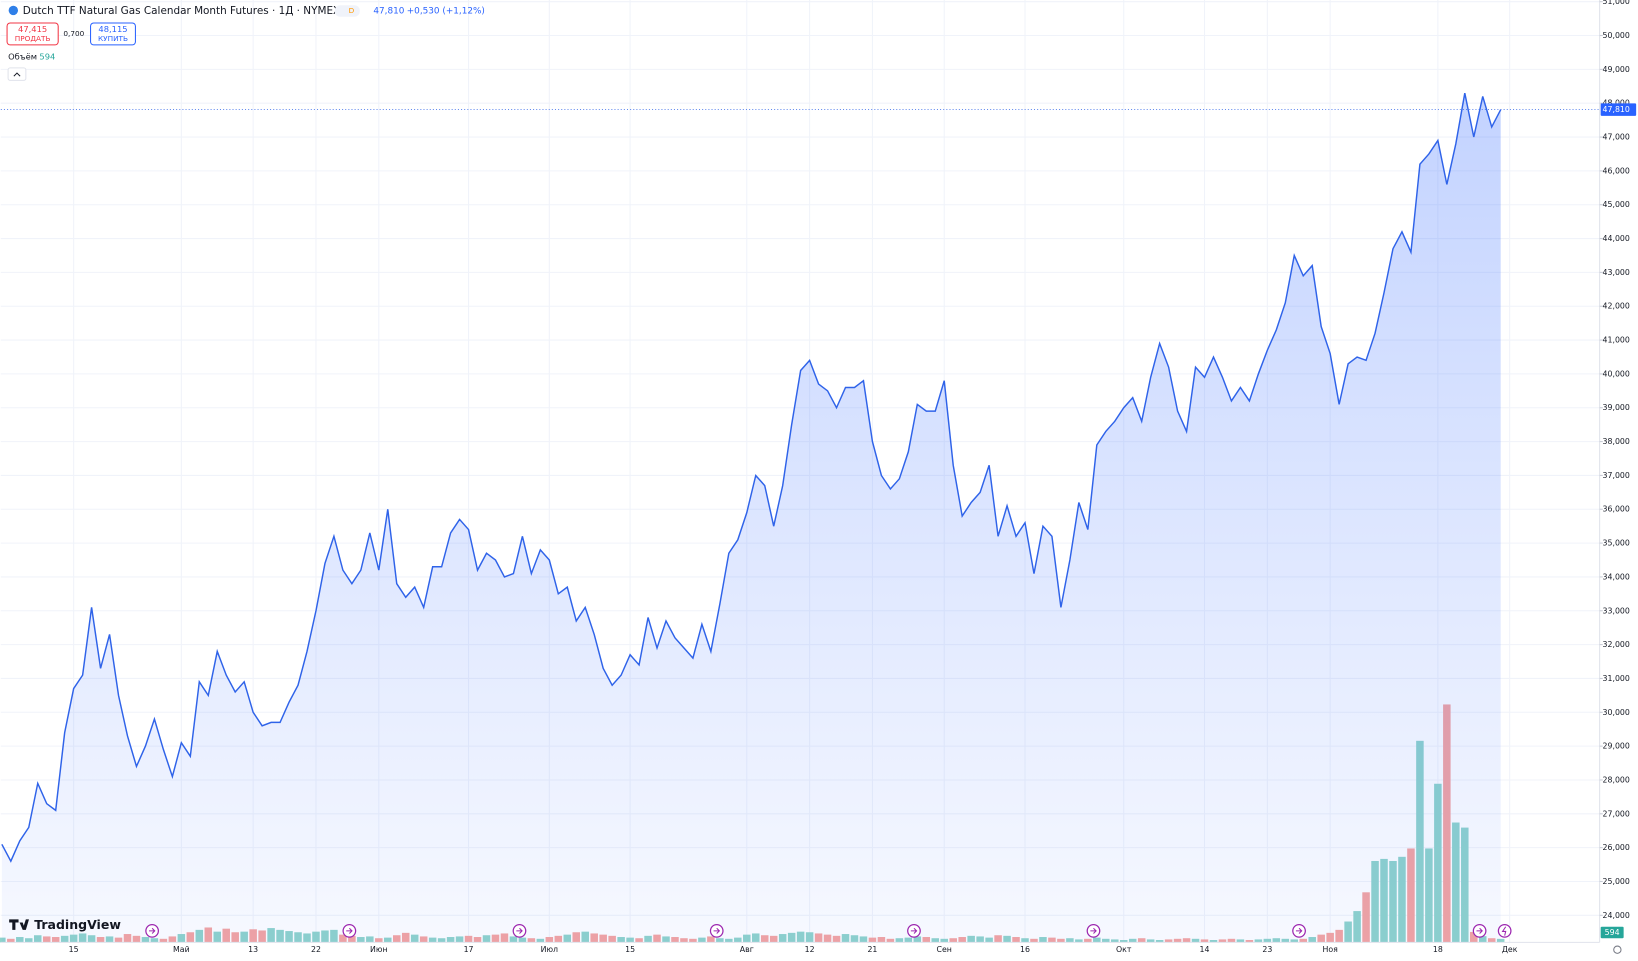  What do you see at coordinates (1616, 509) in the screenshot?
I see `y-tick-label: 36,000` at bounding box center [1616, 509].